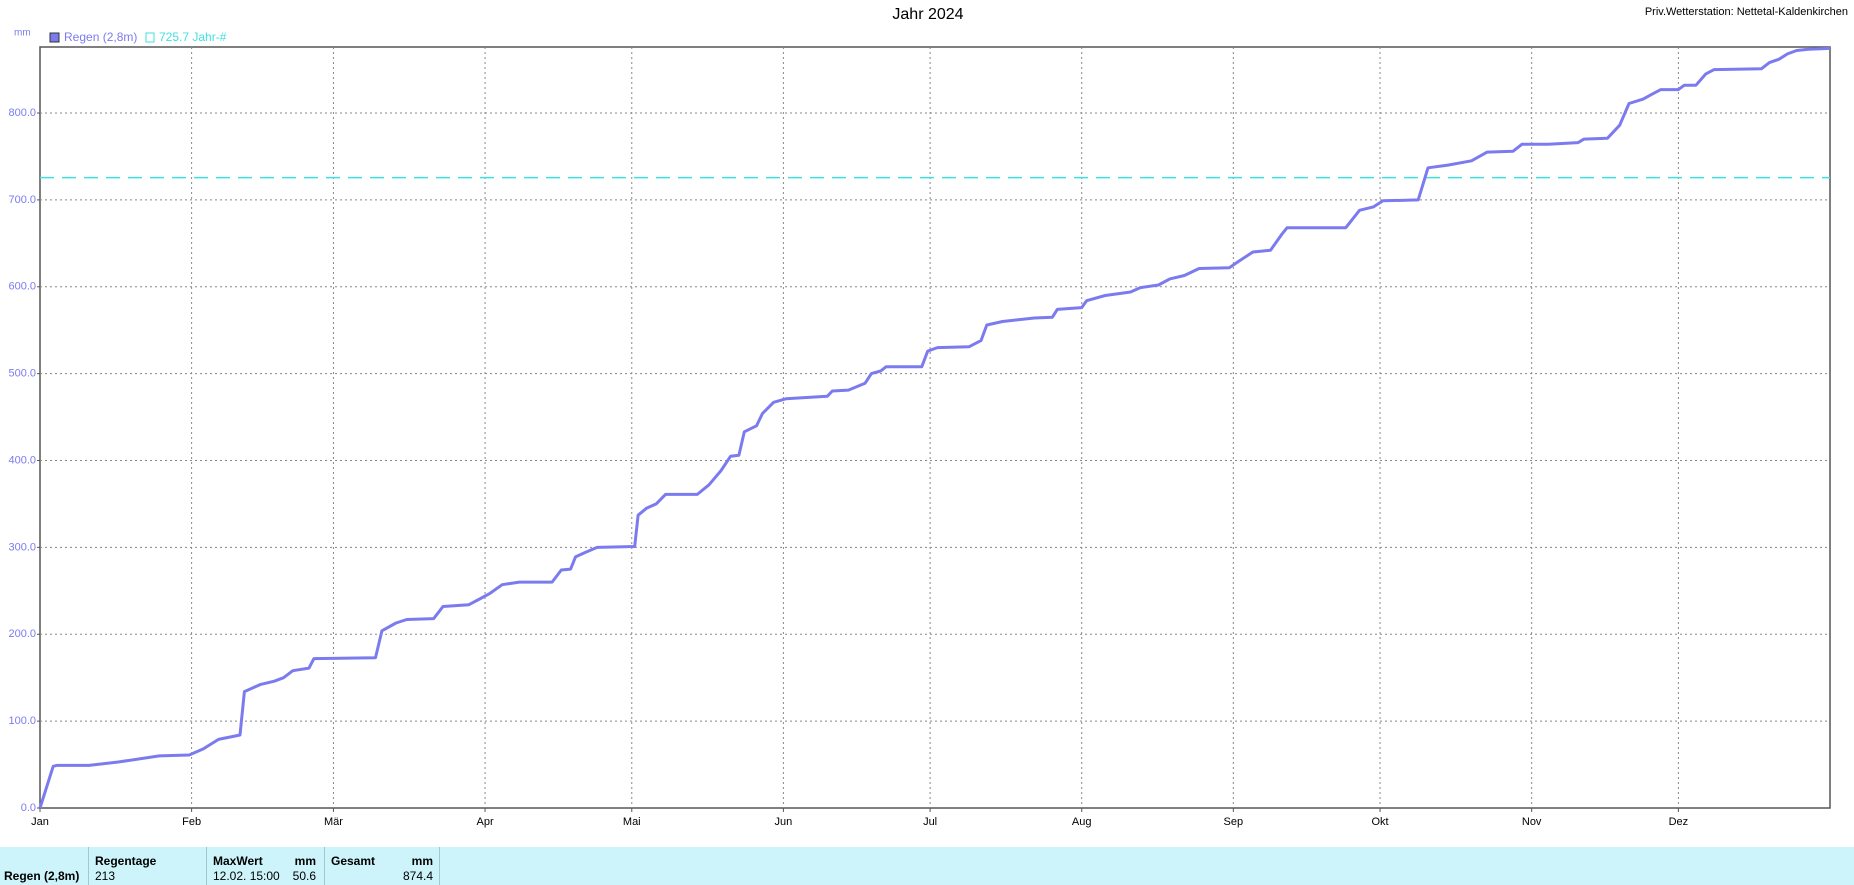  I want to click on x-tick-label: Jul, so click(930, 822).